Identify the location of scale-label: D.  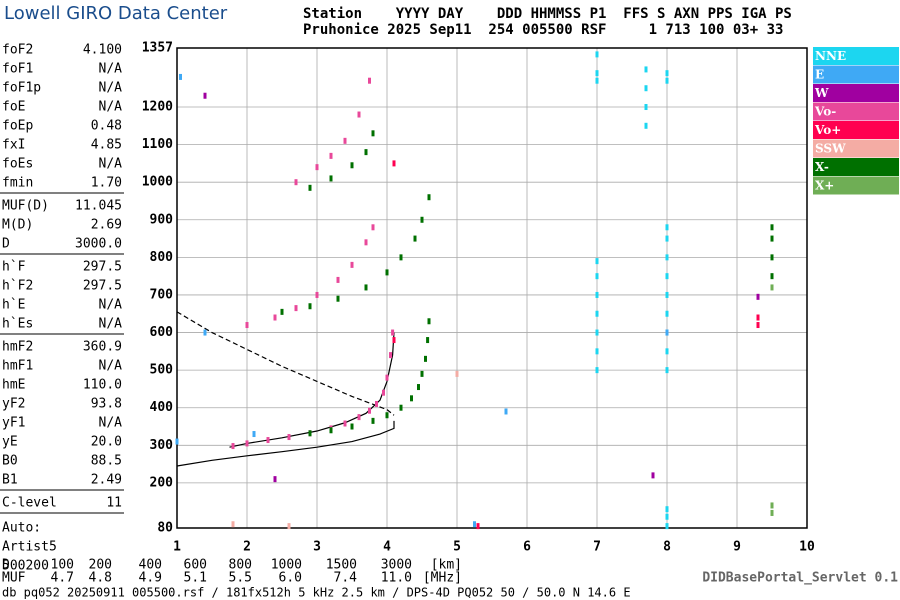
(6, 565).